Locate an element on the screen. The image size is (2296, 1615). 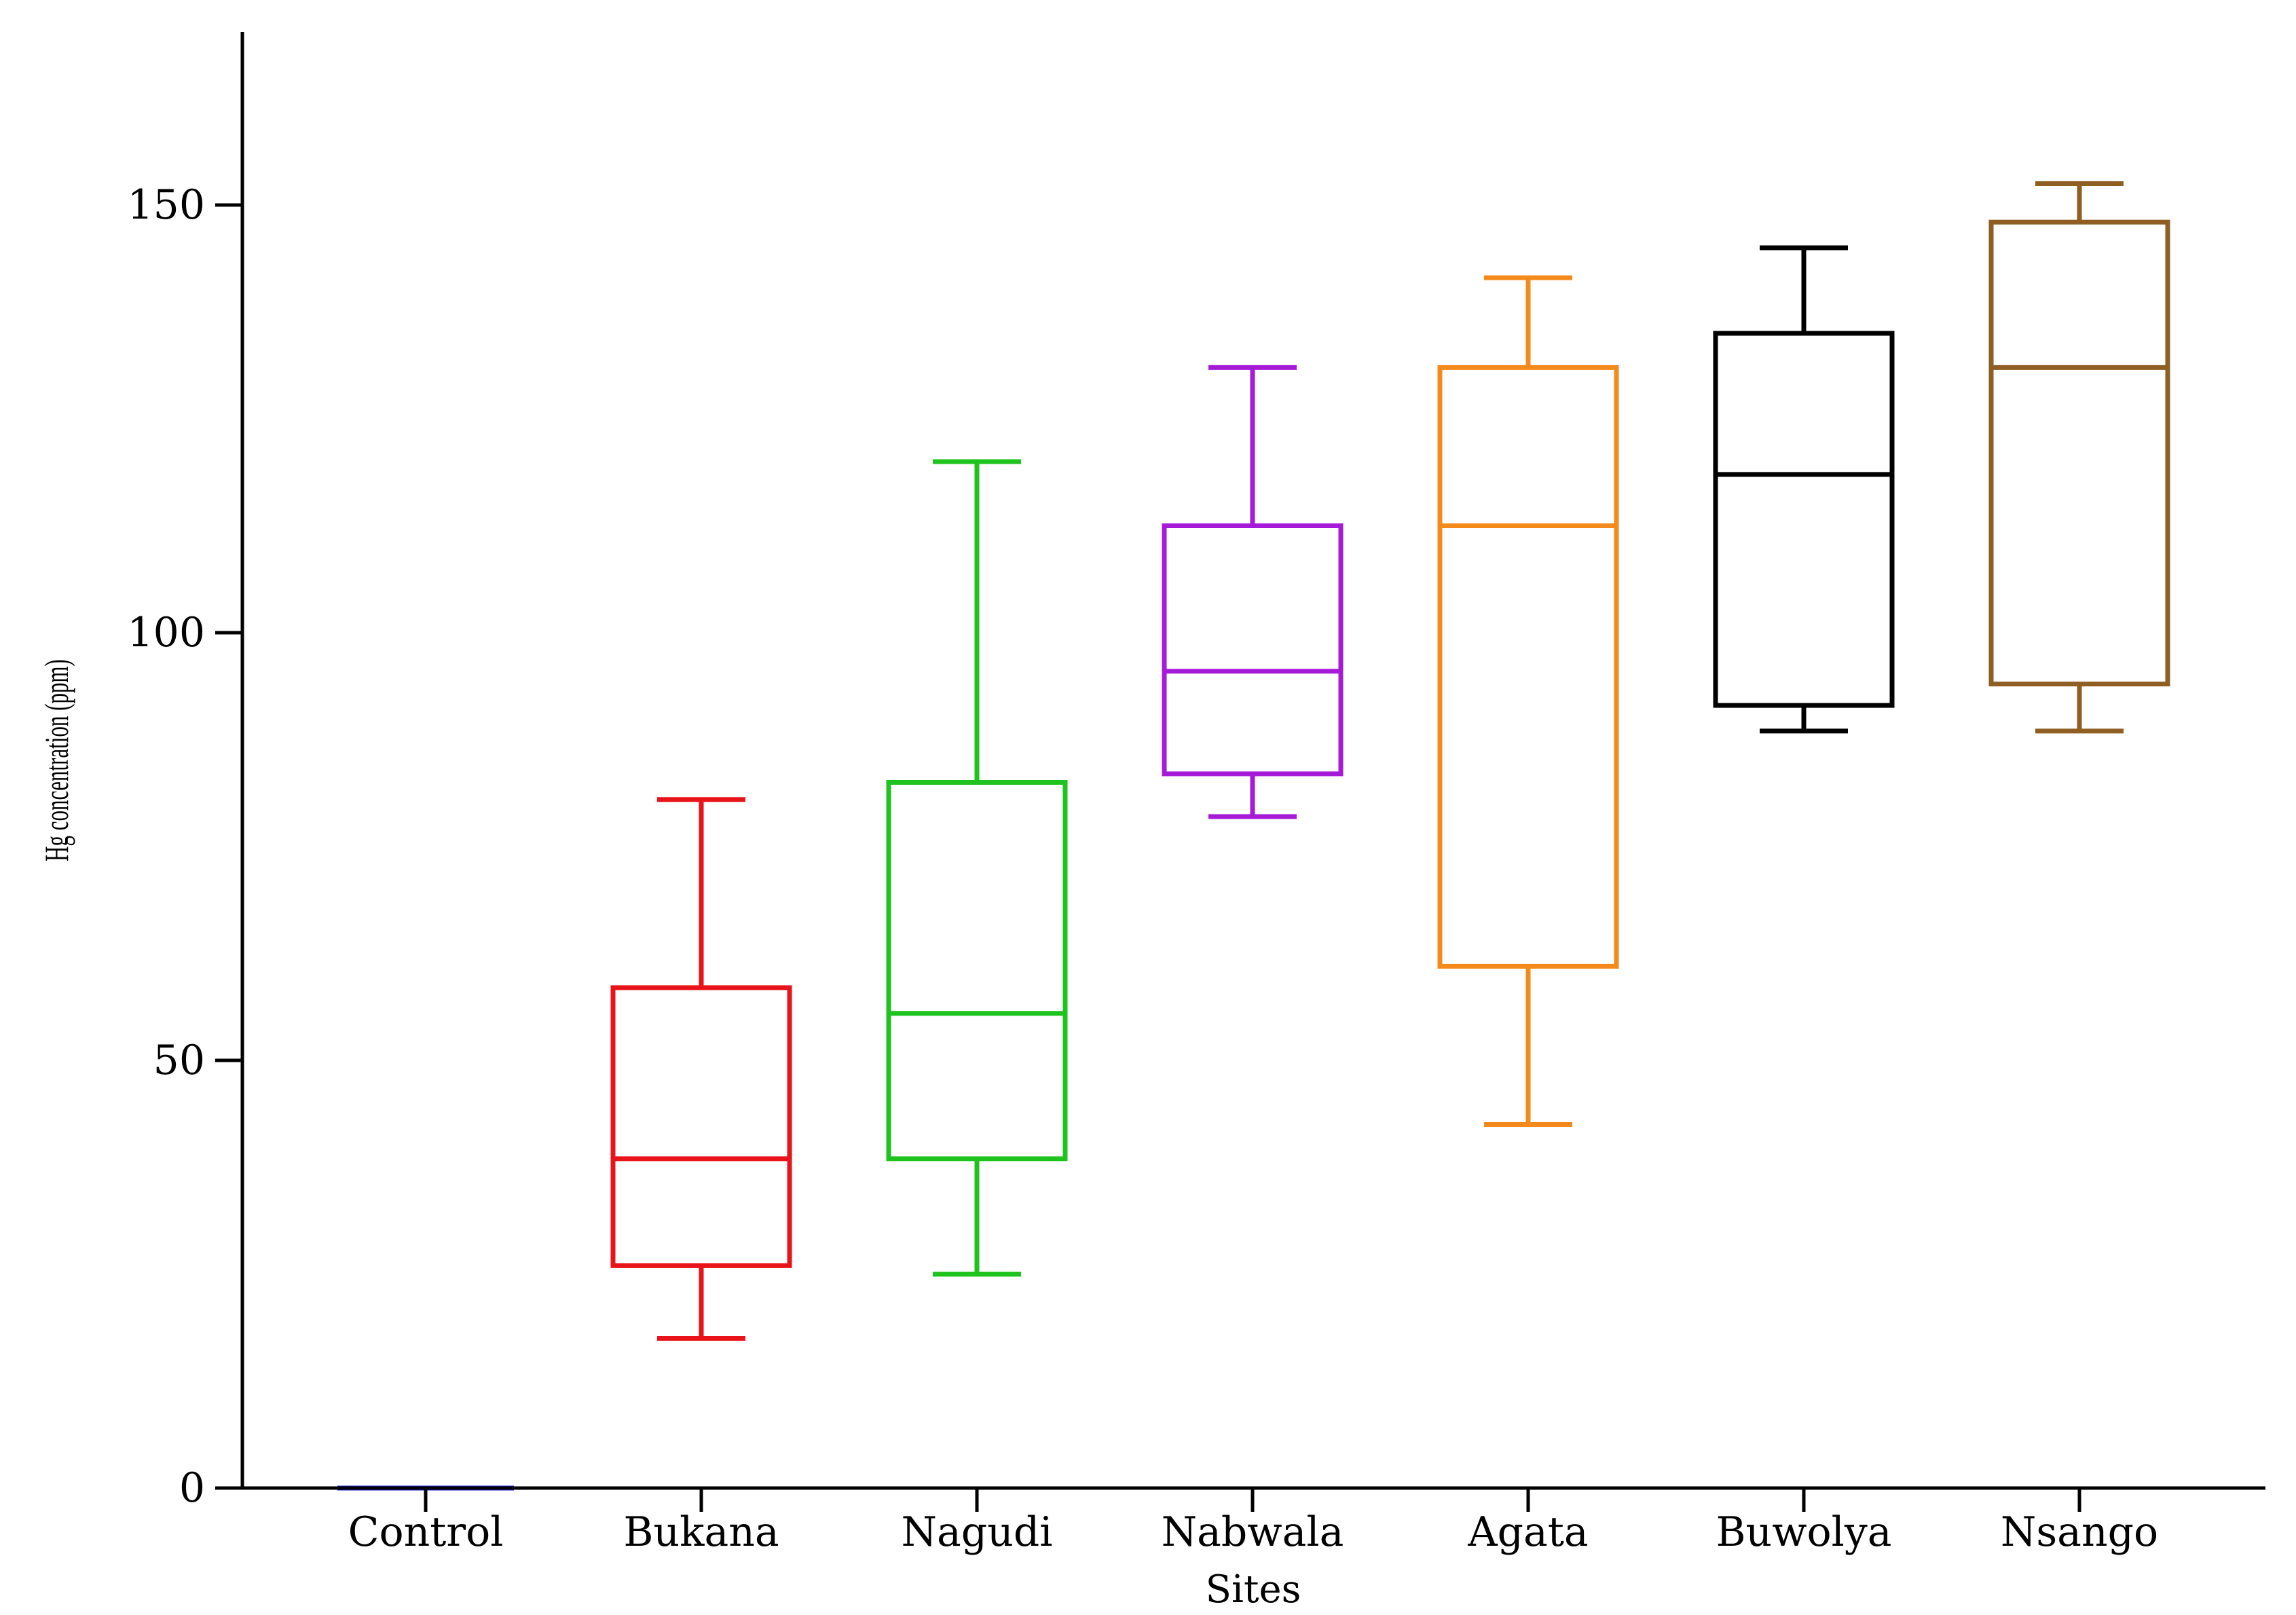
y-tick-label: 50 is located at coordinates (179, 1060).